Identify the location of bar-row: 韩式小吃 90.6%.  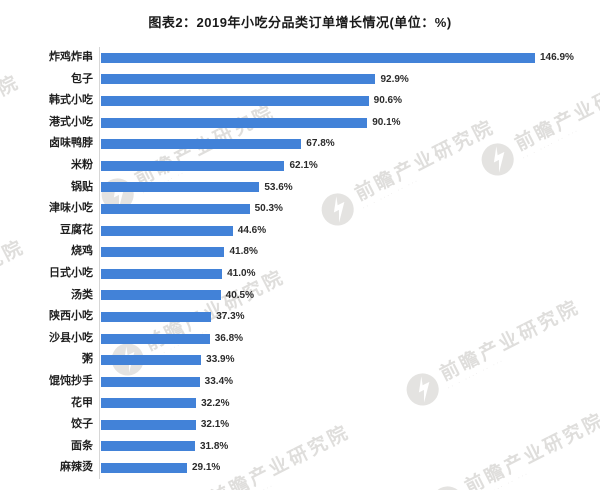
(300, 101).